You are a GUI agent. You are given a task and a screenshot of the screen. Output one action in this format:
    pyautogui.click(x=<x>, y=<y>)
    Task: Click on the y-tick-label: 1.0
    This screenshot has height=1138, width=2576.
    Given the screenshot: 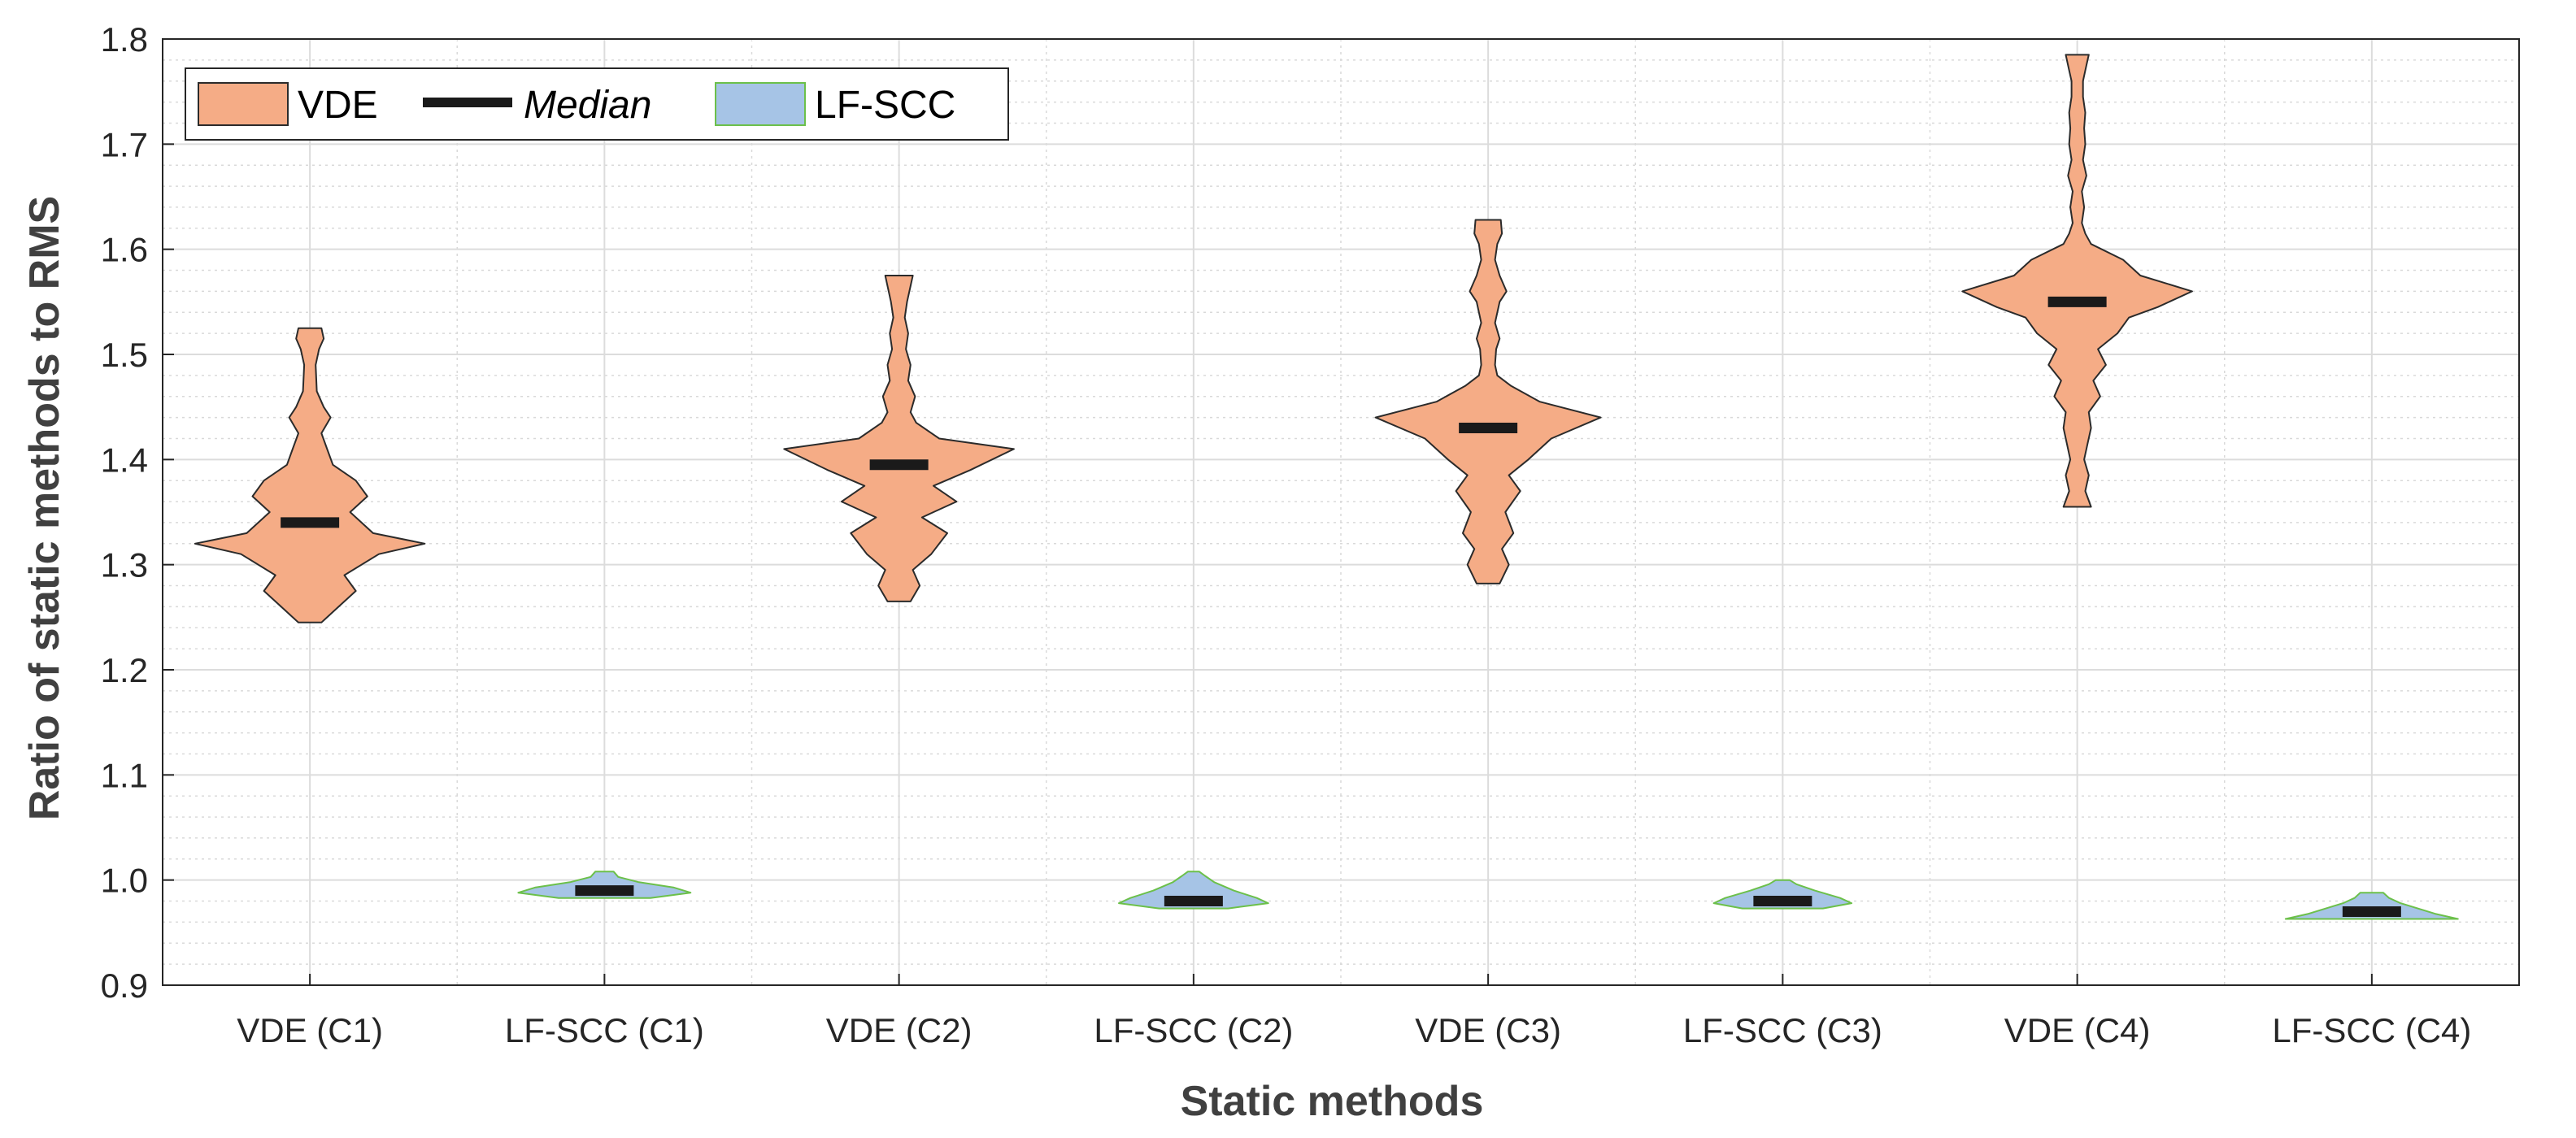 What is the action you would take?
    pyautogui.click(x=124, y=881)
    